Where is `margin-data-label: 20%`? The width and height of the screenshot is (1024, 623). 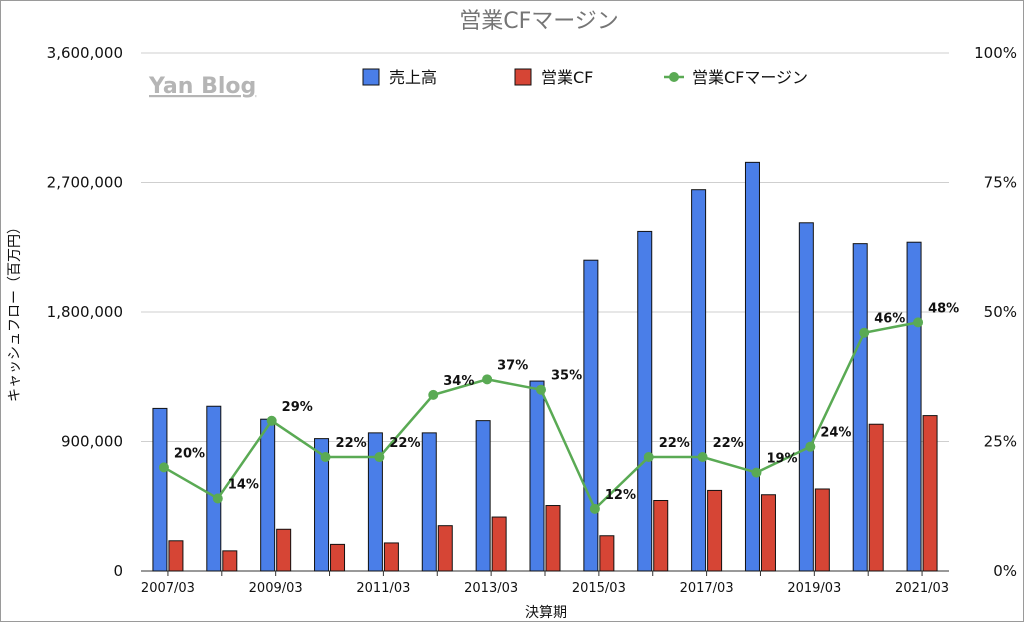
margin-data-label: 20% is located at coordinates (189, 453).